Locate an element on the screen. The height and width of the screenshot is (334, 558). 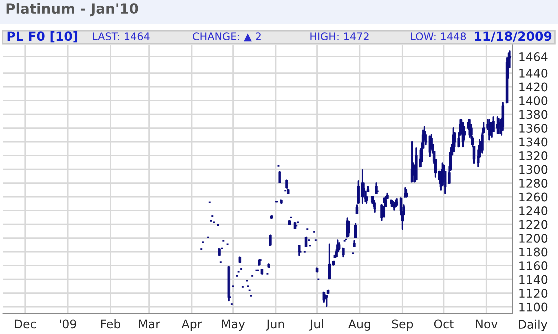
x-tick-label: Feb is located at coordinates (111, 324).